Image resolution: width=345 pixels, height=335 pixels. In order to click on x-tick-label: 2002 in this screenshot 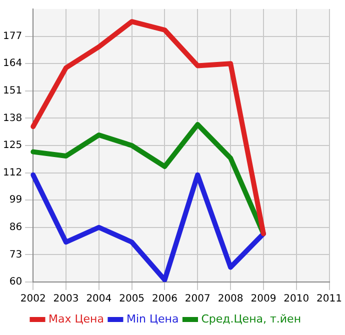, I will do `click(33, 299)`.